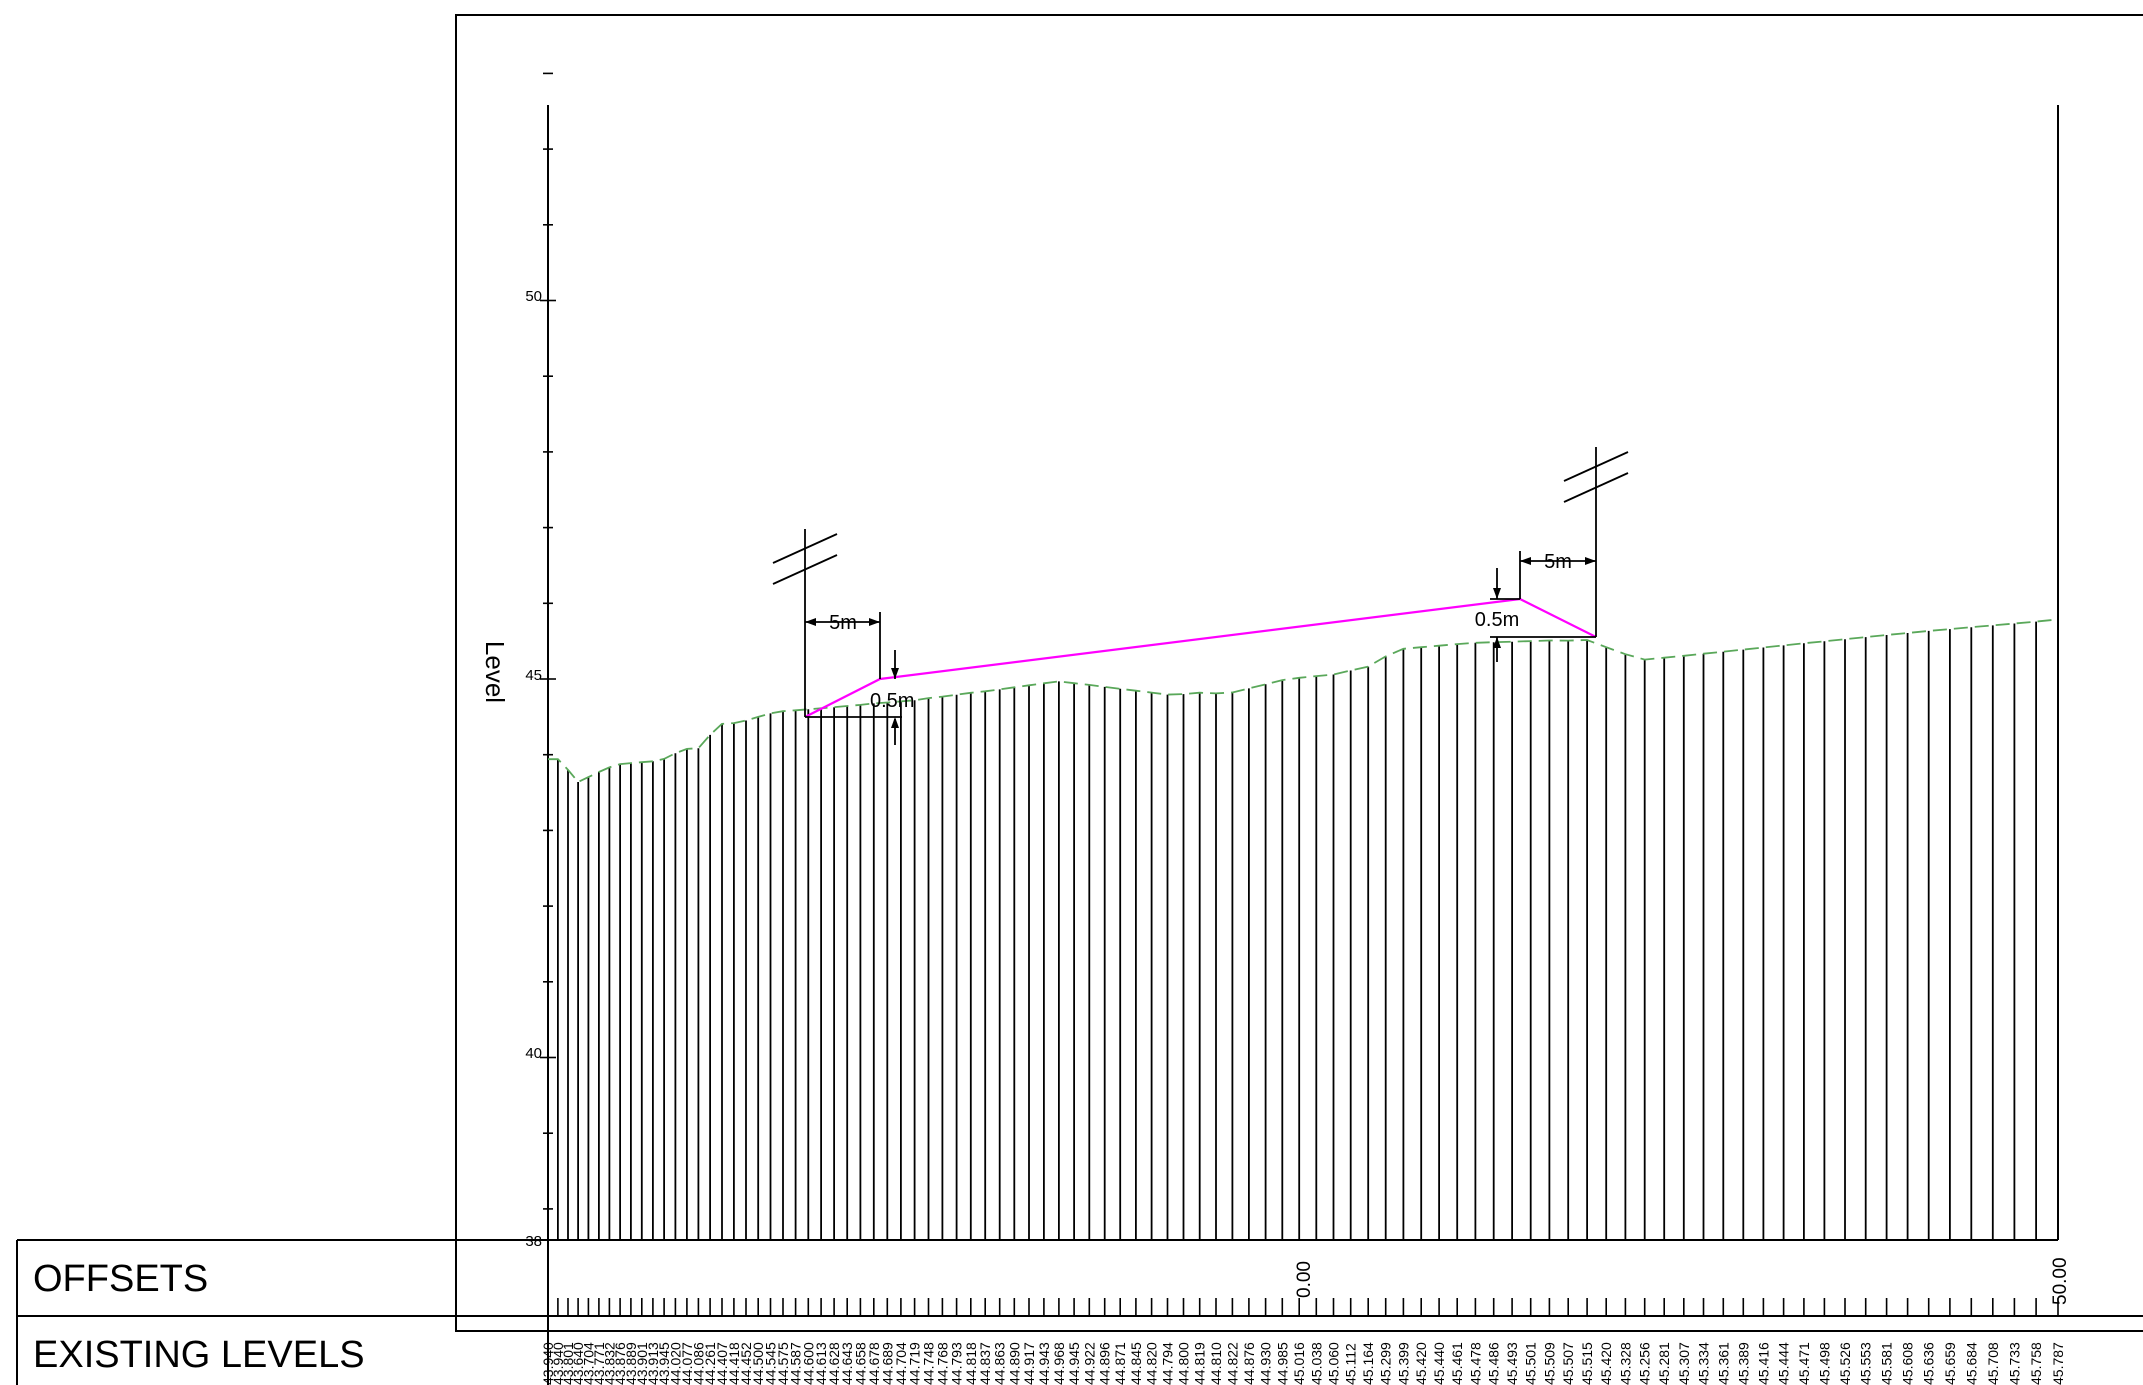  What do you see at coordinates (1824, 1363) in the screenshot?
I see `existing-level-label: 45.498` at bounding box center [1824, 1363].